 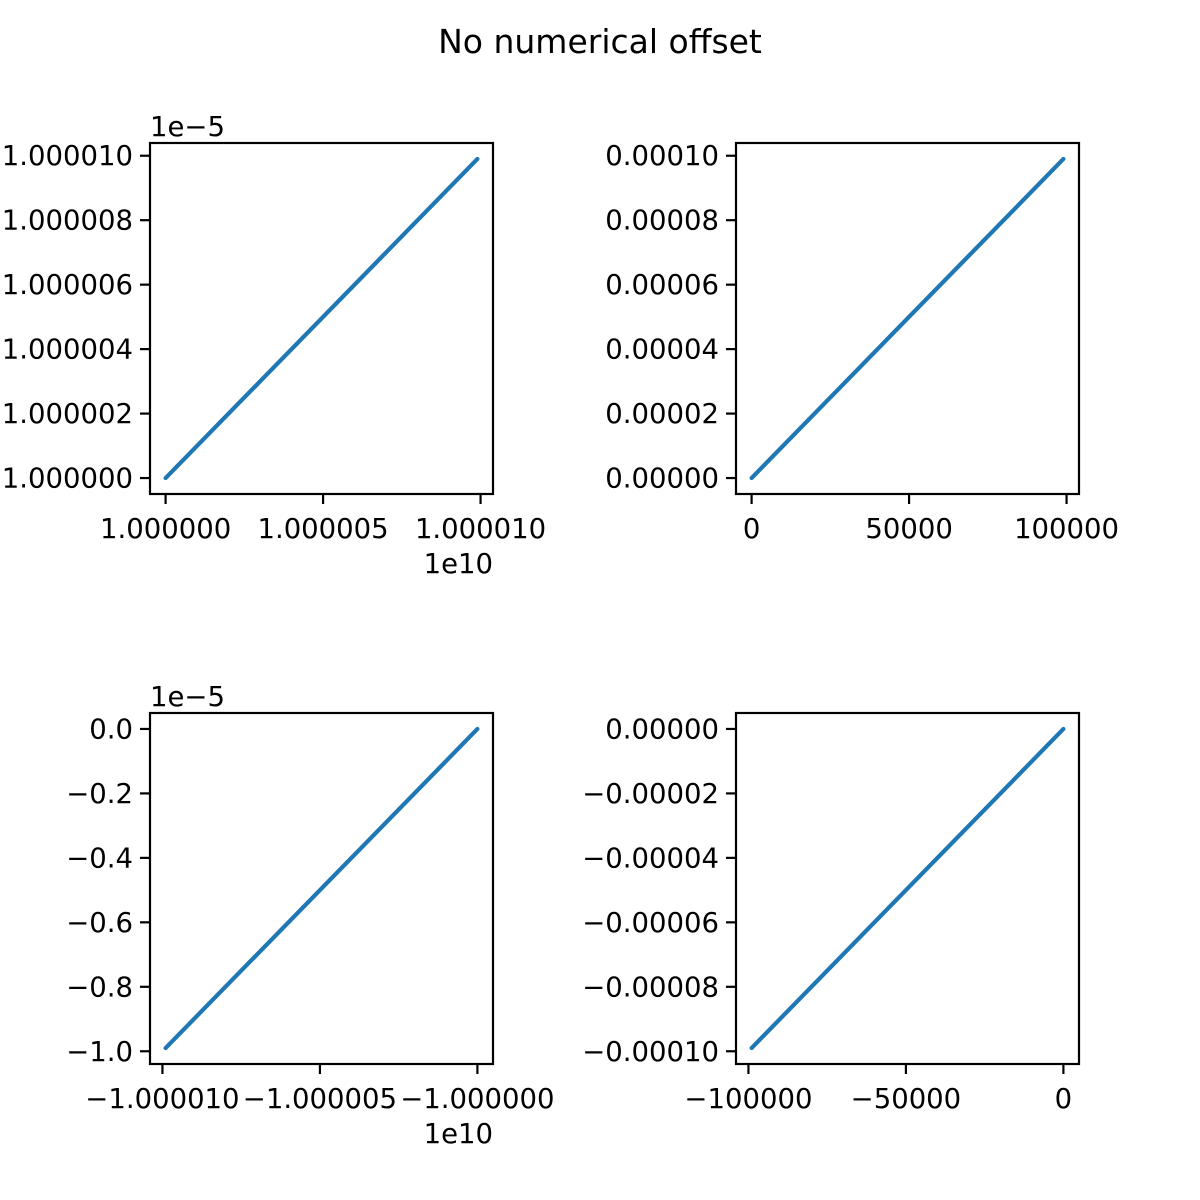 What do you see at coordinates (748, 1099) in the screenshot?
I see `x-tick-label: −100000` at bounding box center [748, 1099].